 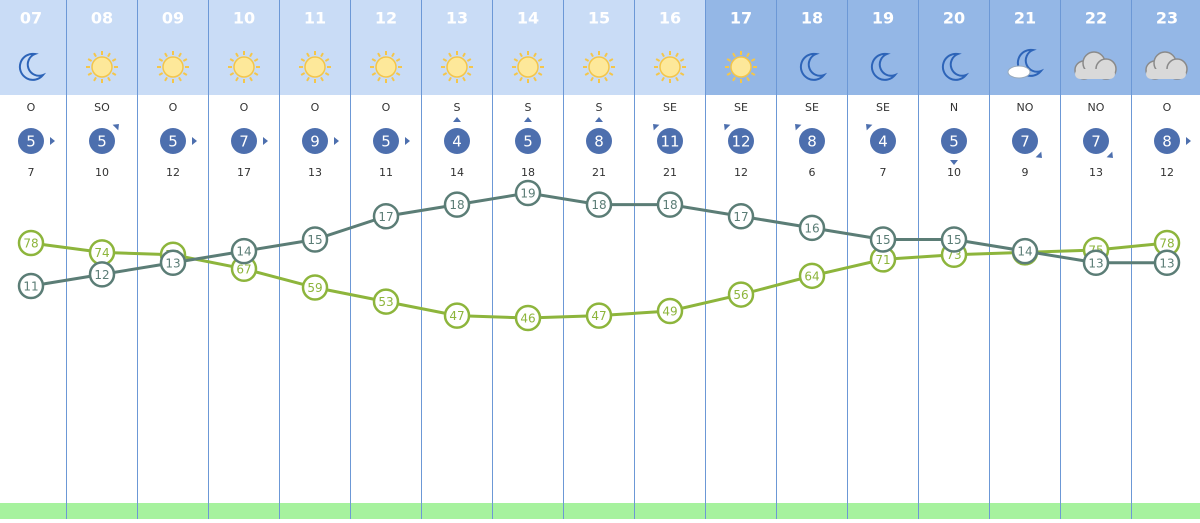 I want to click on wind-speed: 8, so click(x=1167, y=142).